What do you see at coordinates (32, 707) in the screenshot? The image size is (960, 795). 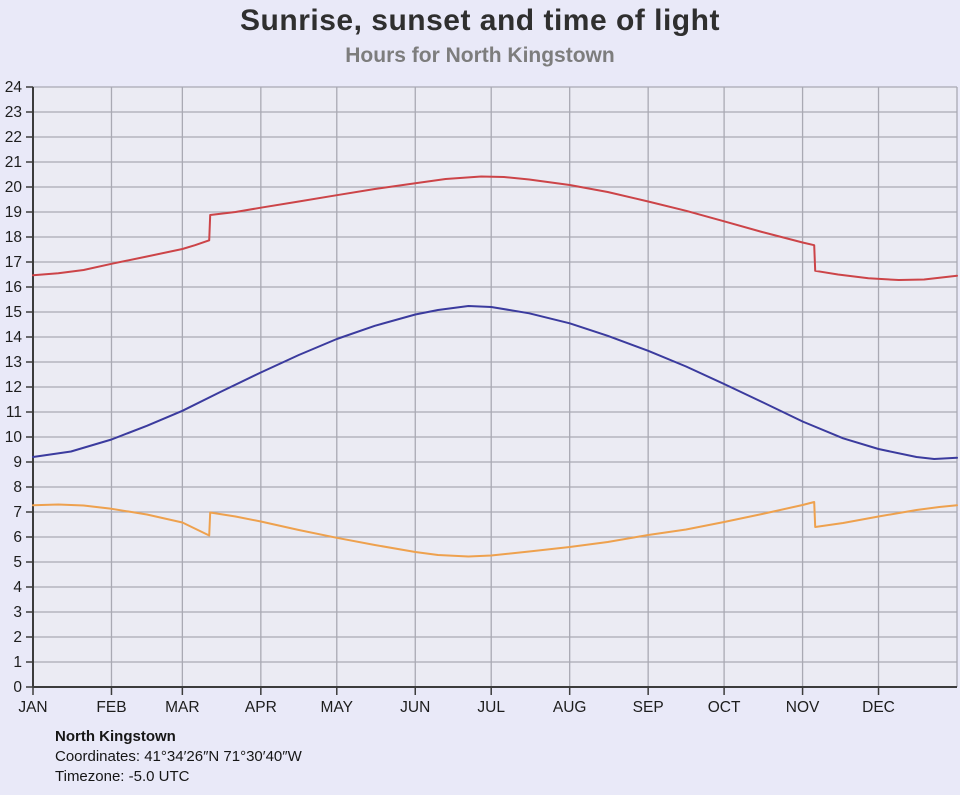 I see `x-tick-label: JAN` at bounding box center [32, 707].